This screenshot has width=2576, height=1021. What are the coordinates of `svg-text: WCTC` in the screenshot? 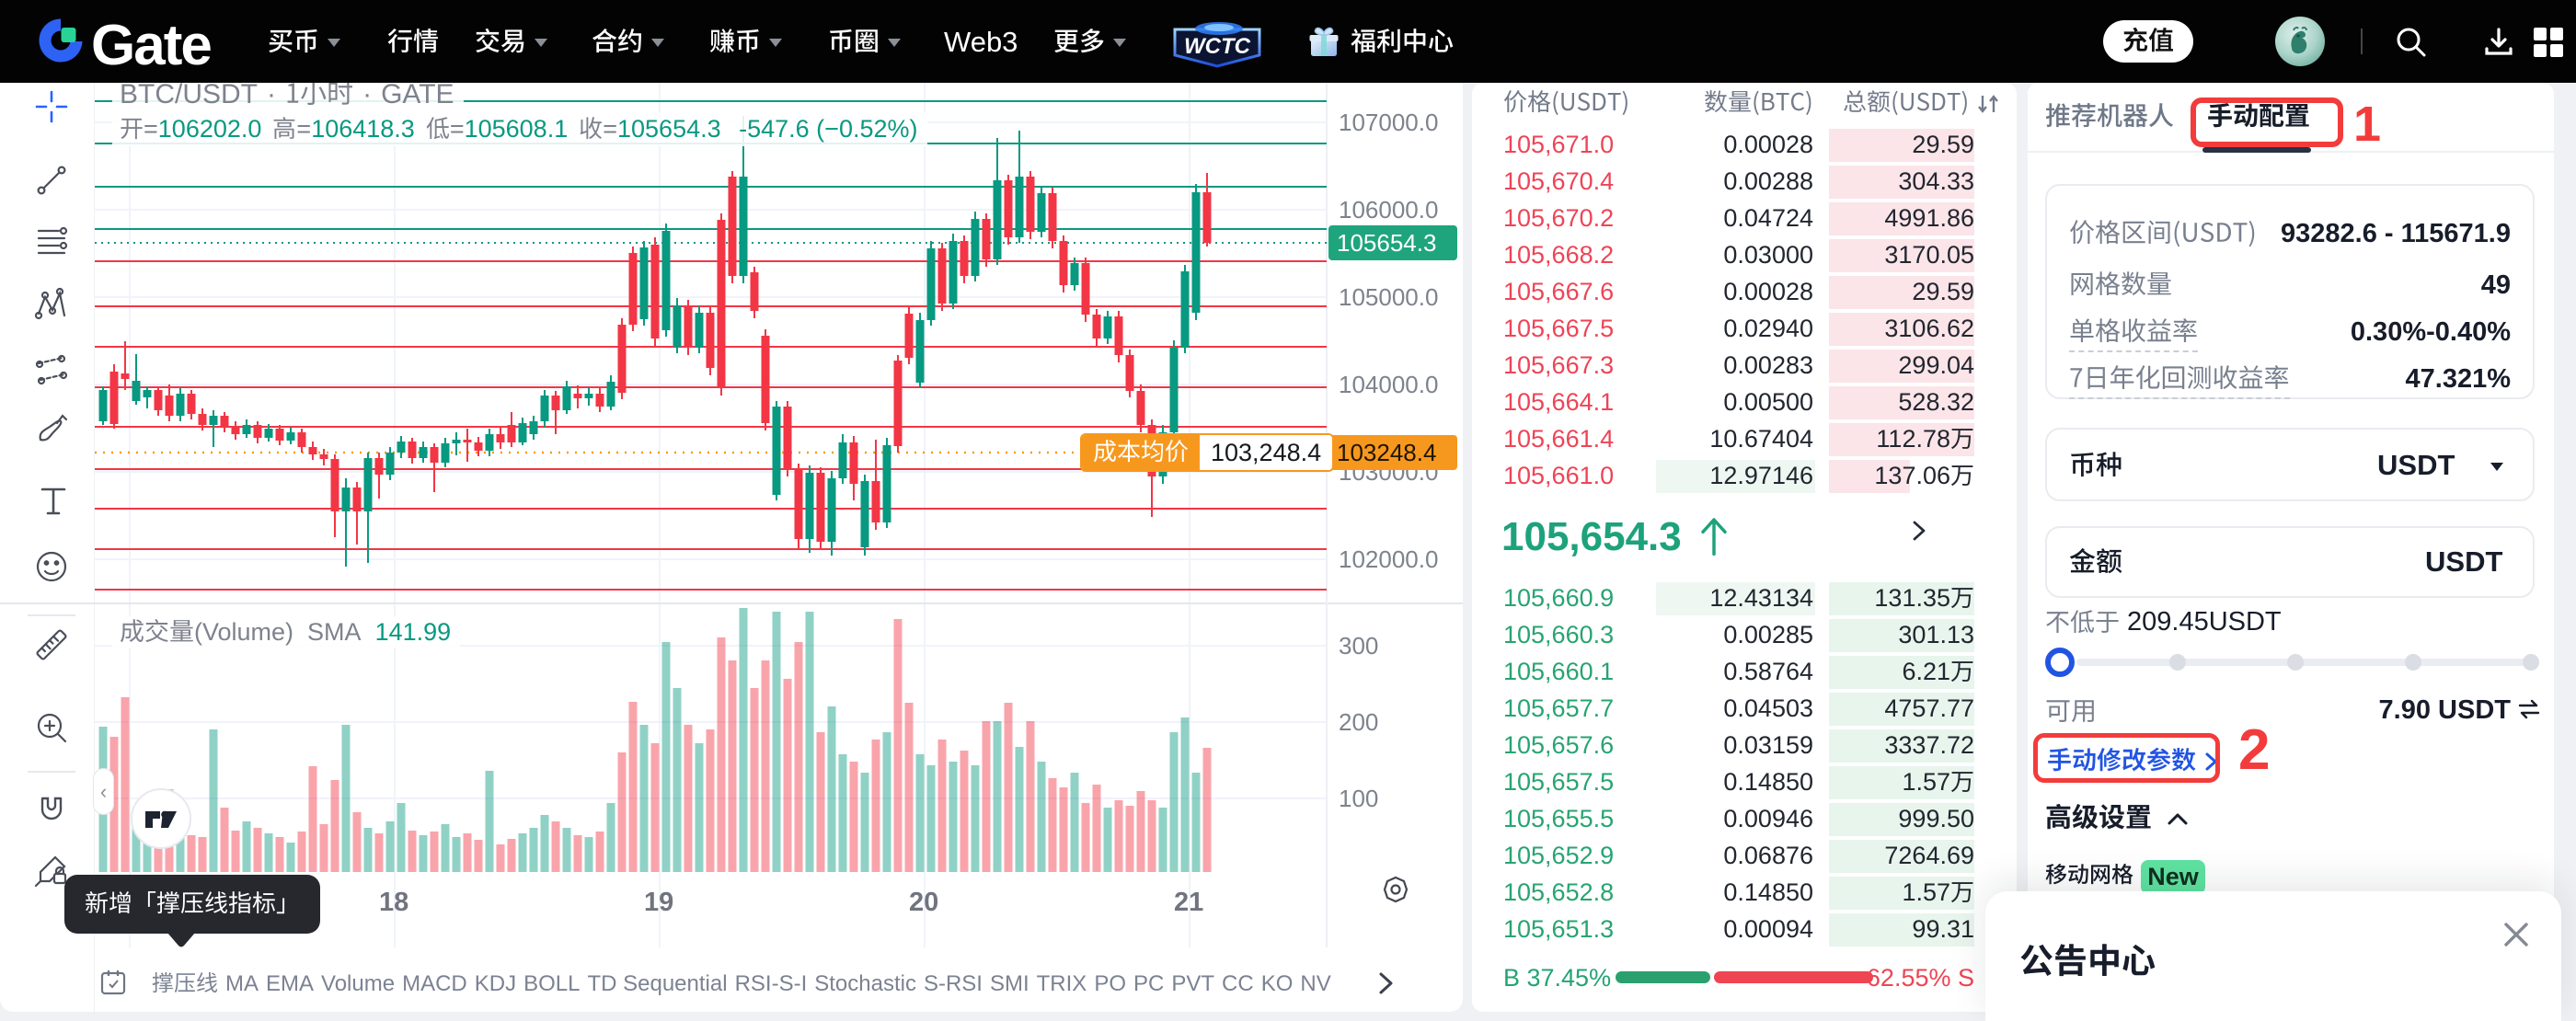 It's located at (1217, 47).